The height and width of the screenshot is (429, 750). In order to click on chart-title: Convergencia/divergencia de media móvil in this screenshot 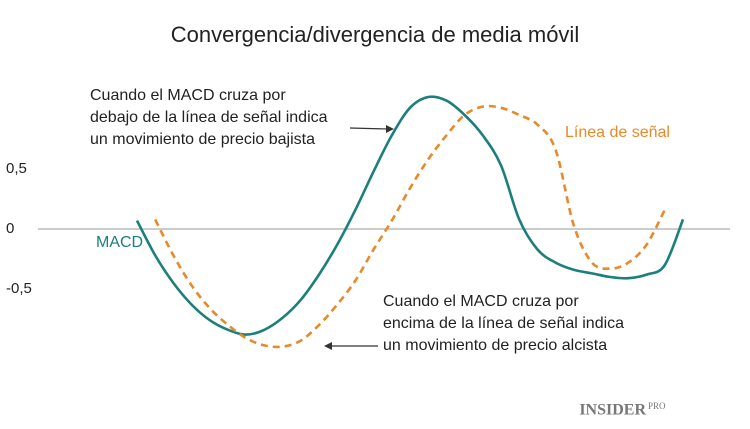, I will do `click(375, 34)`.